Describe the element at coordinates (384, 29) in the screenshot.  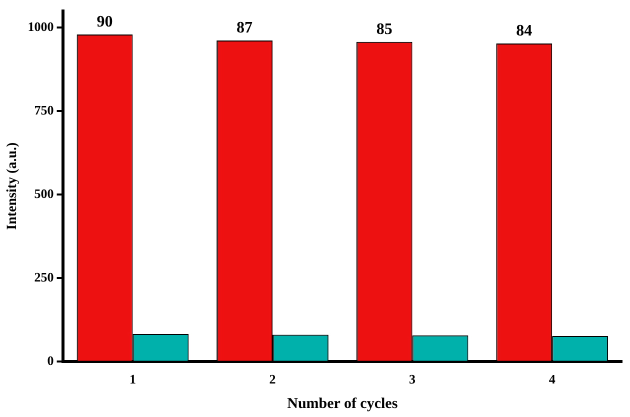
I see `annotation: 85` at that location.